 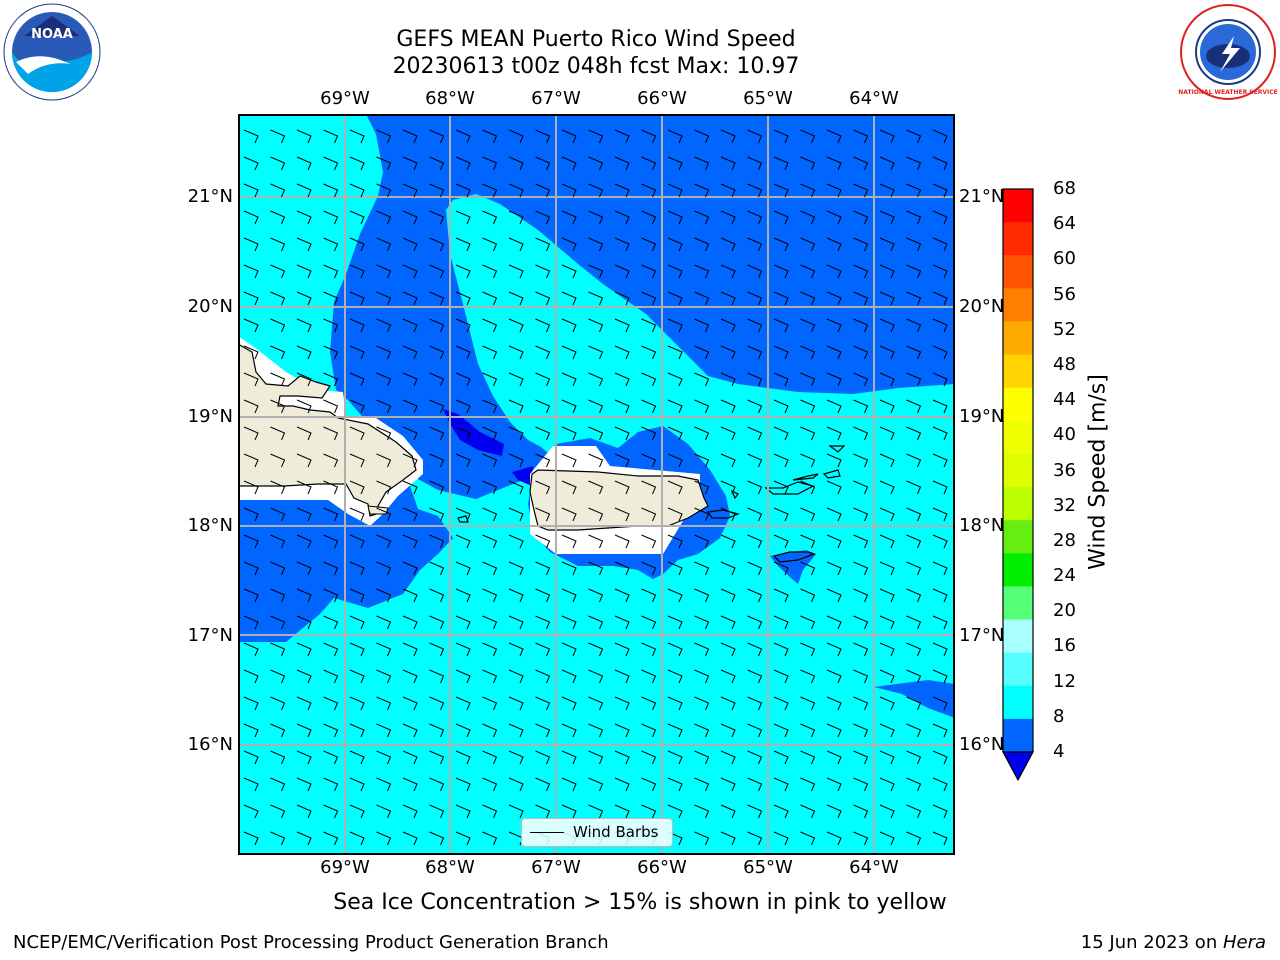 What do you see at coordinates (1064, 259) in the screenshot?
I see `colorbar-tick: 60` at bounding box center [1064, 259].